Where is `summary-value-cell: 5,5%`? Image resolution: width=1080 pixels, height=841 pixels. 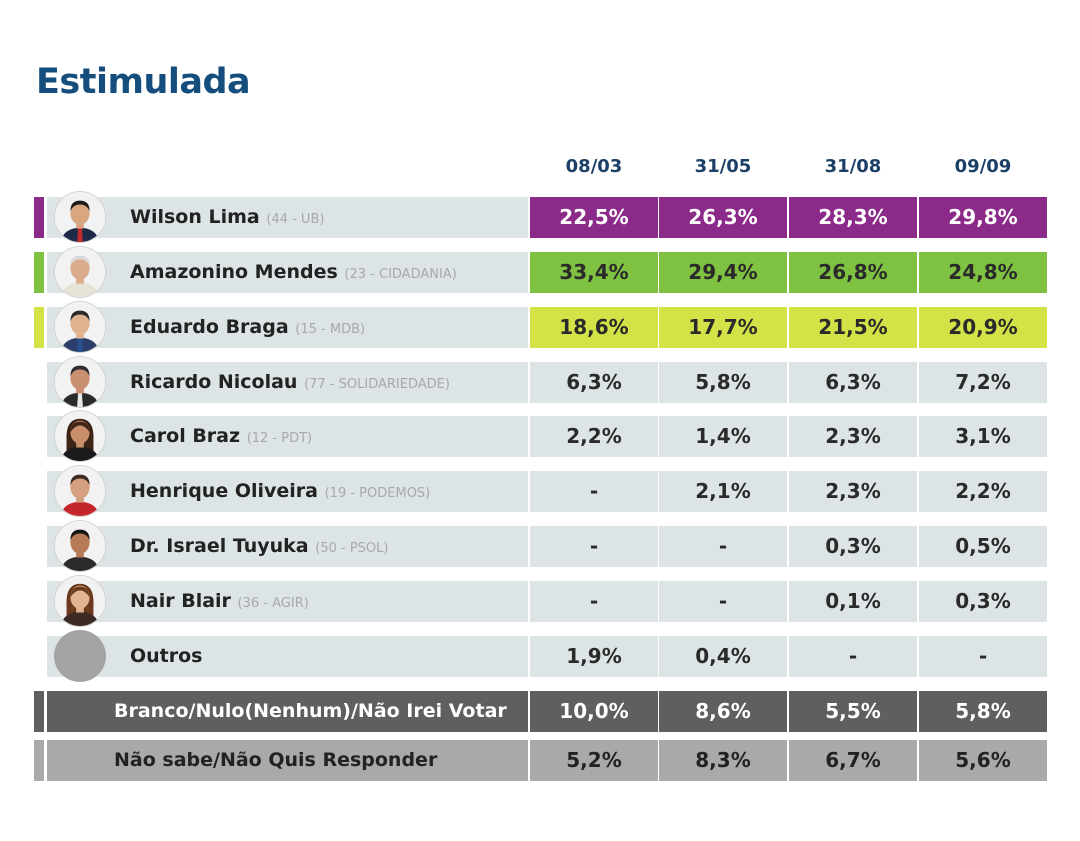 summary-value-cell: 5,5% is located at coordinates (853, 711).